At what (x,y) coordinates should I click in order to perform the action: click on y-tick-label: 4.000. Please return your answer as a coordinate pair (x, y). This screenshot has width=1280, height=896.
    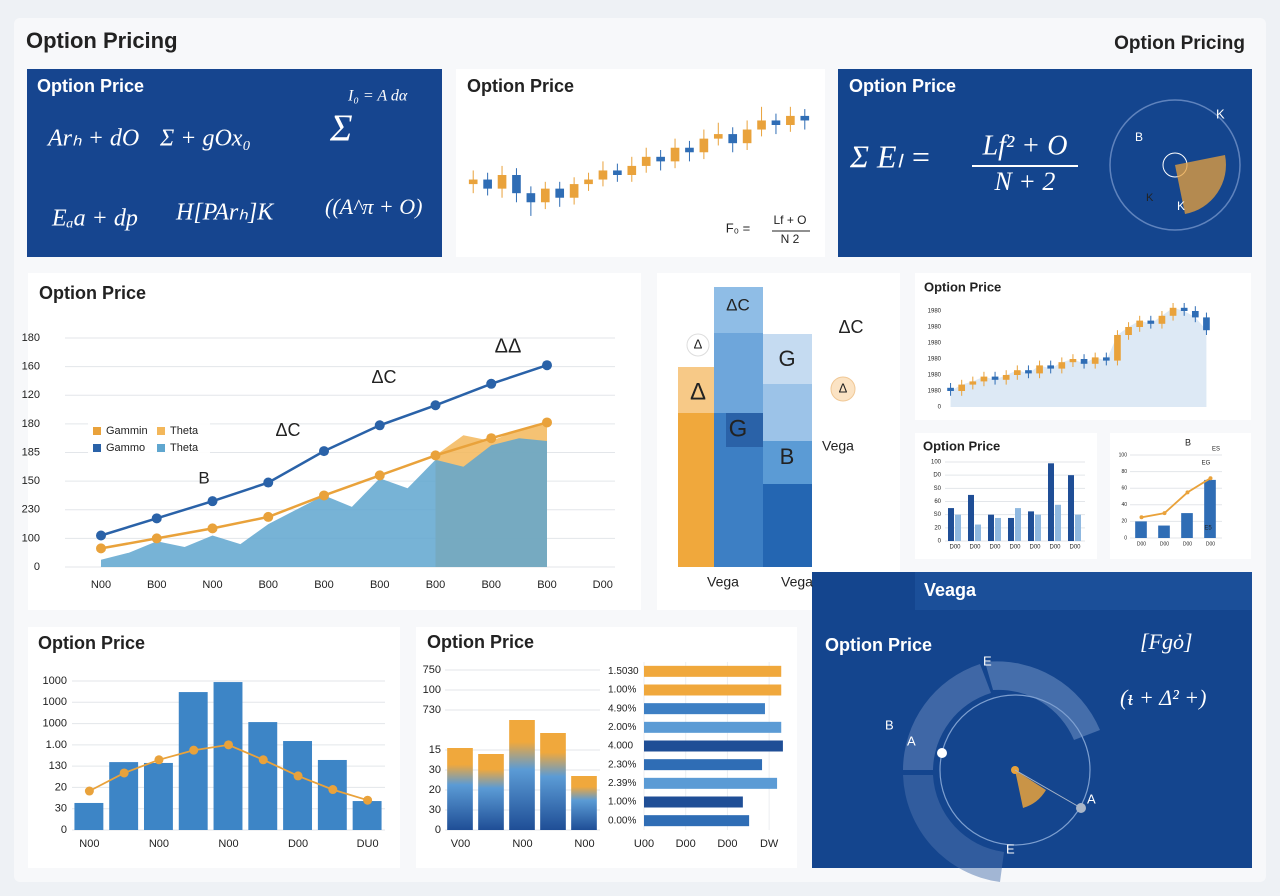
    Looking at the image, I should click on (620, 746).